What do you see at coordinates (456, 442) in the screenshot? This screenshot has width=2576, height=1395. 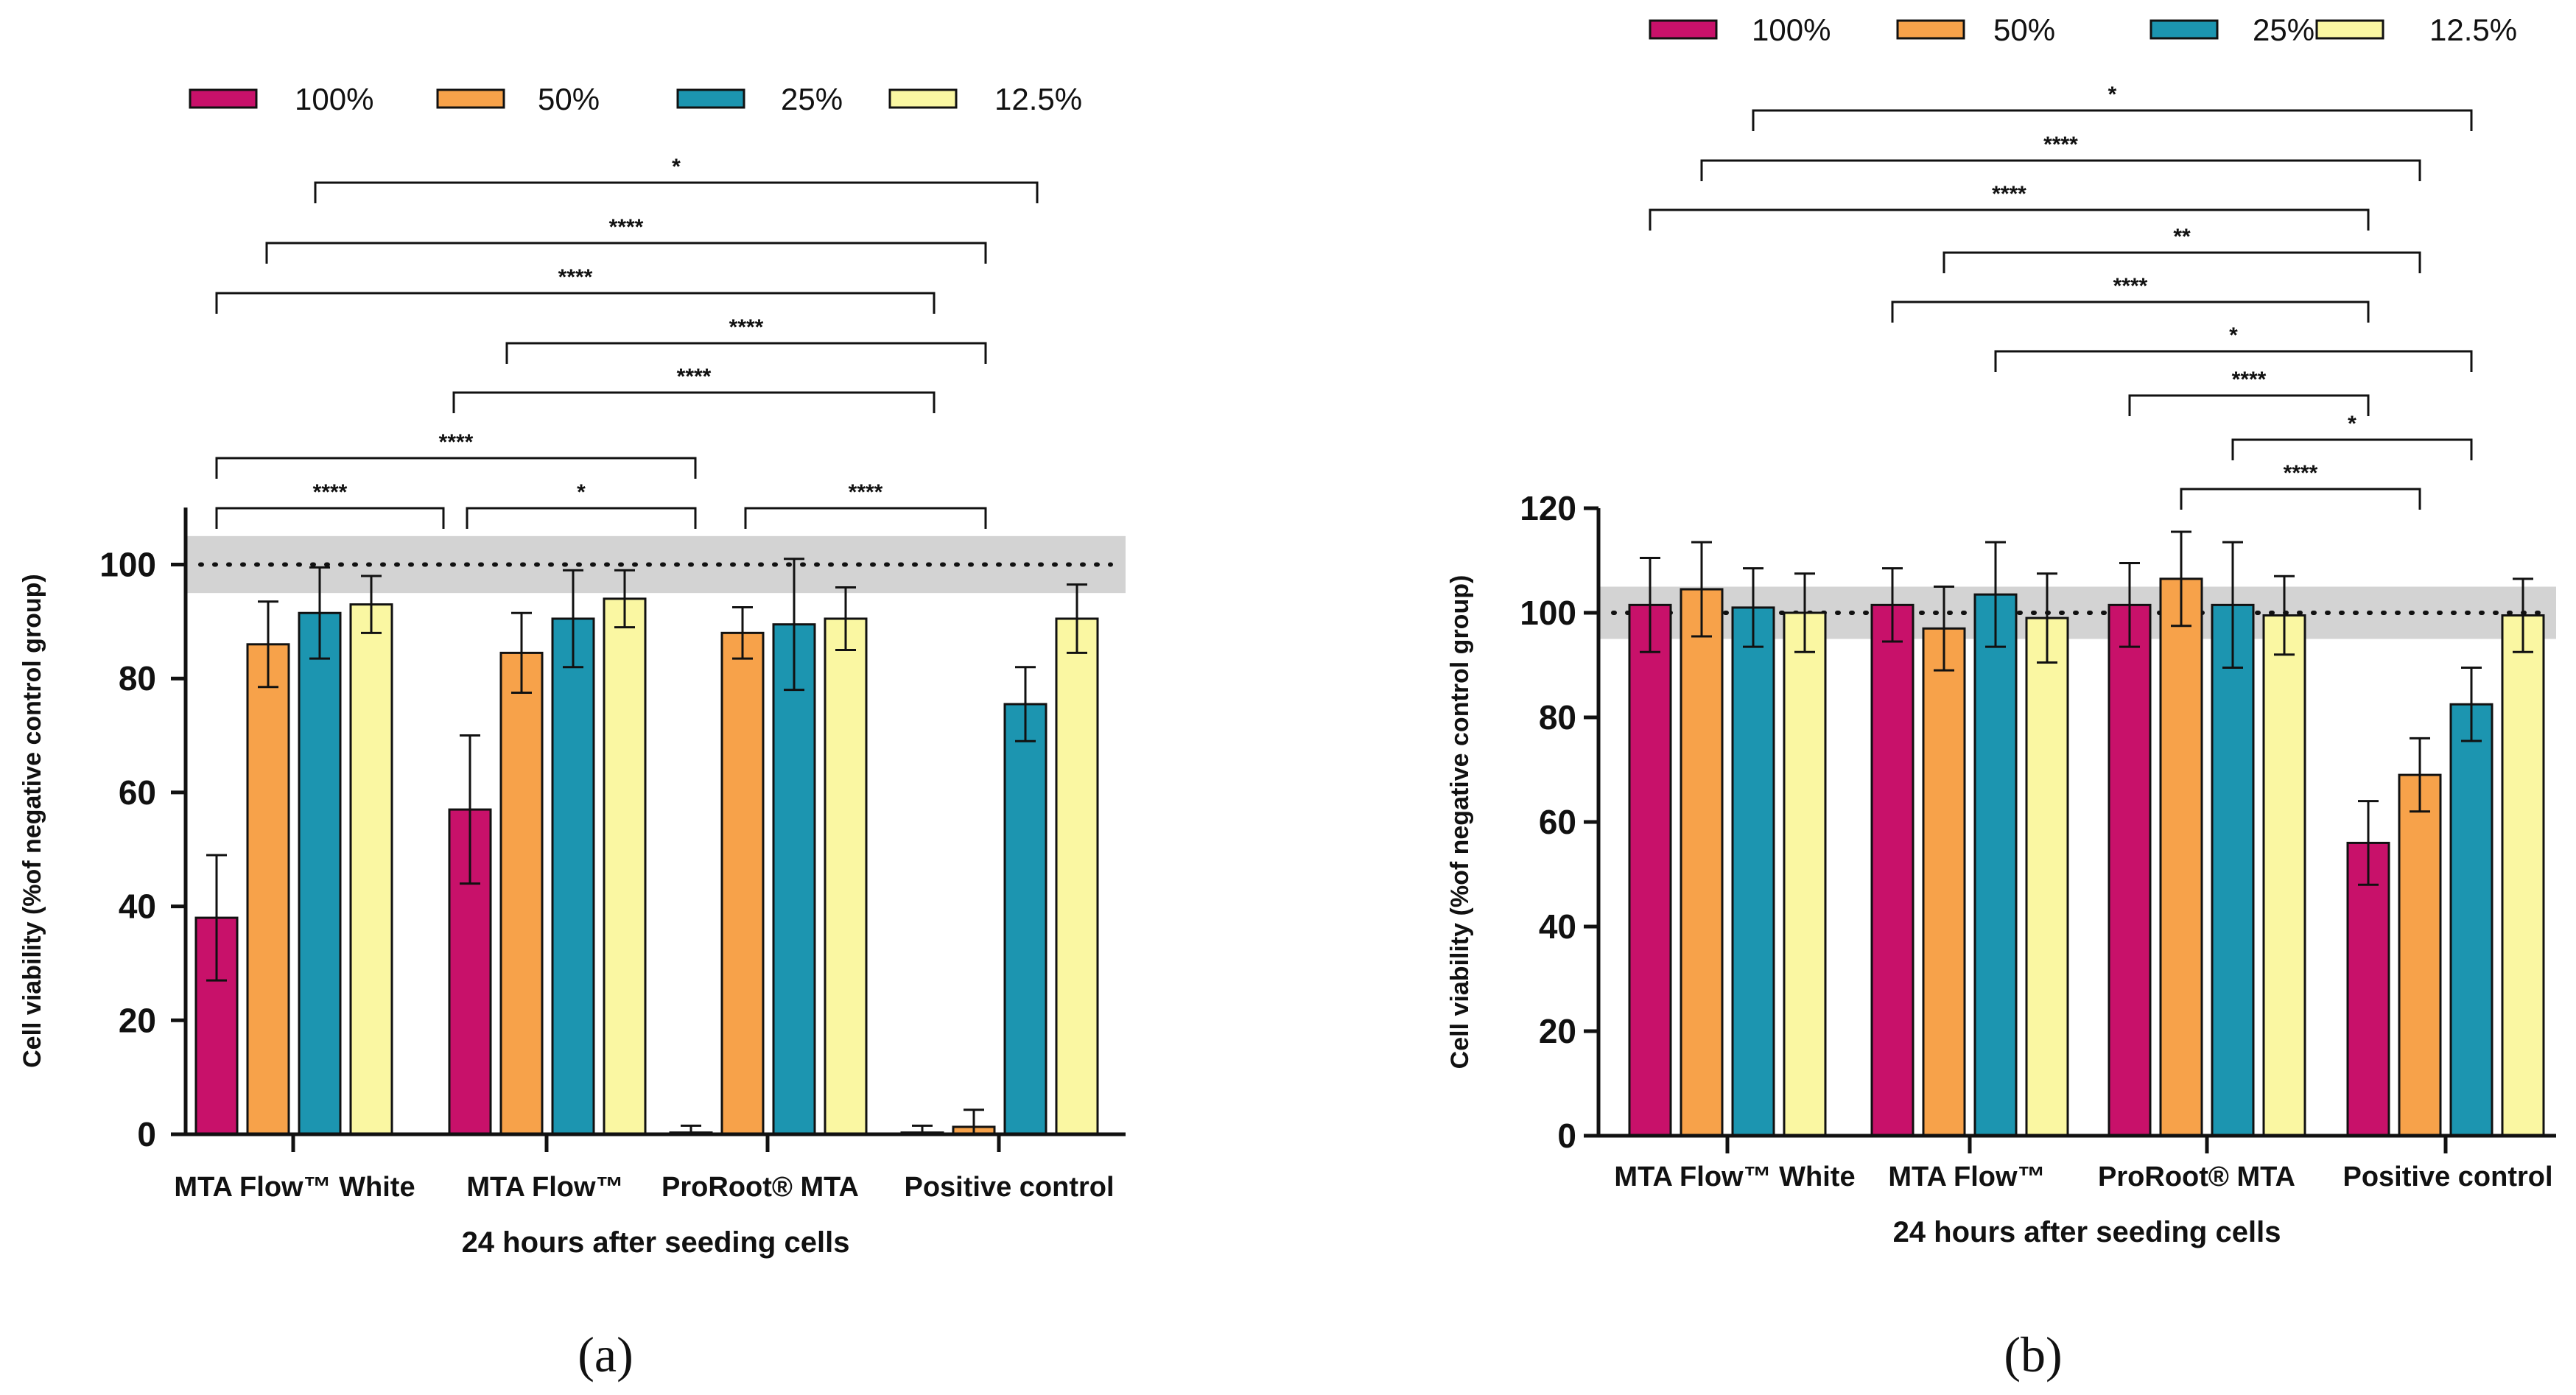 I see `significance-label-5: ****` at bounding box center [456, 442].